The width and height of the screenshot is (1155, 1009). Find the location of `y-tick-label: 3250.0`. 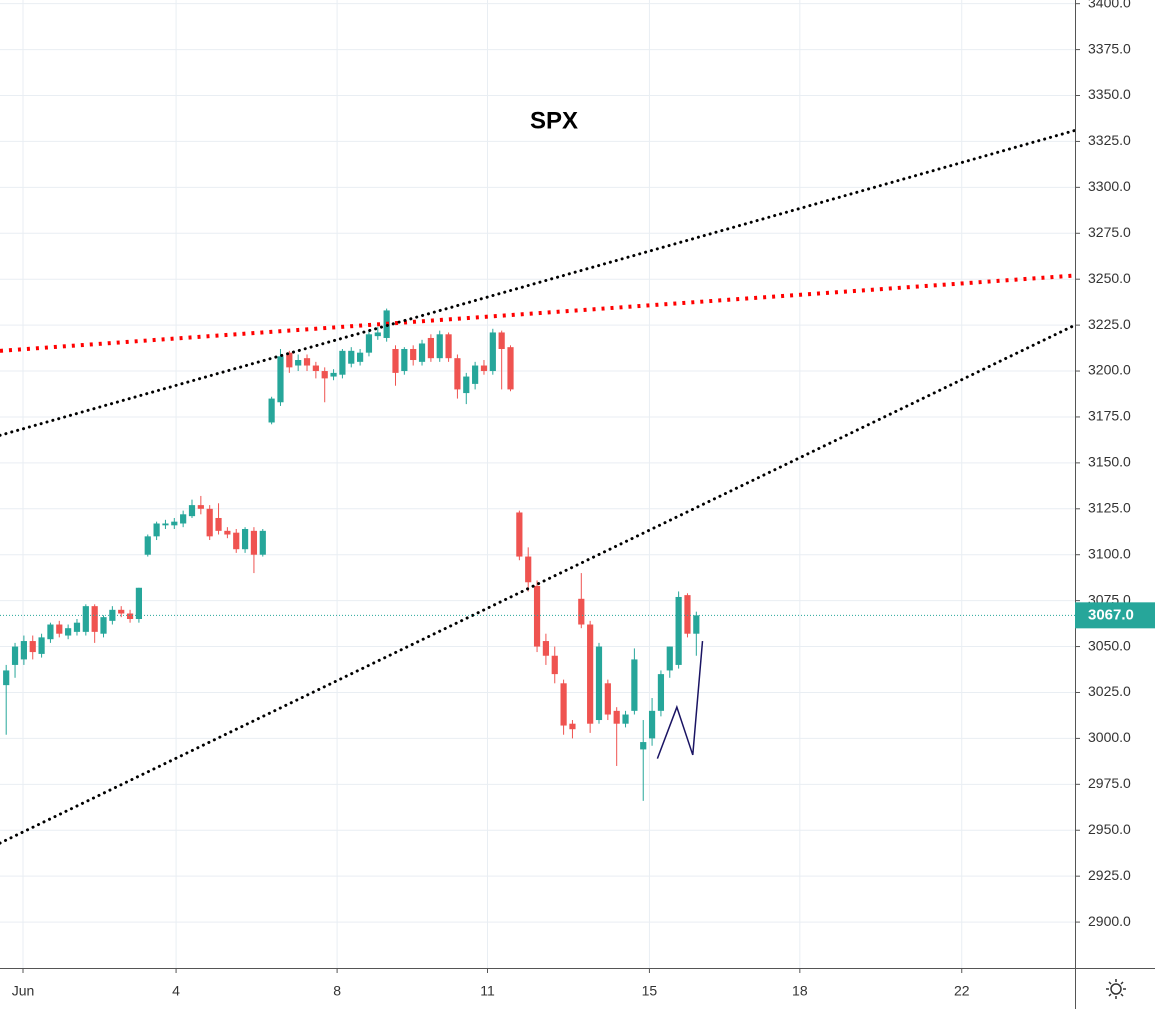

y-tick-label: 3250.0 is located at coordinates (1109, 278).